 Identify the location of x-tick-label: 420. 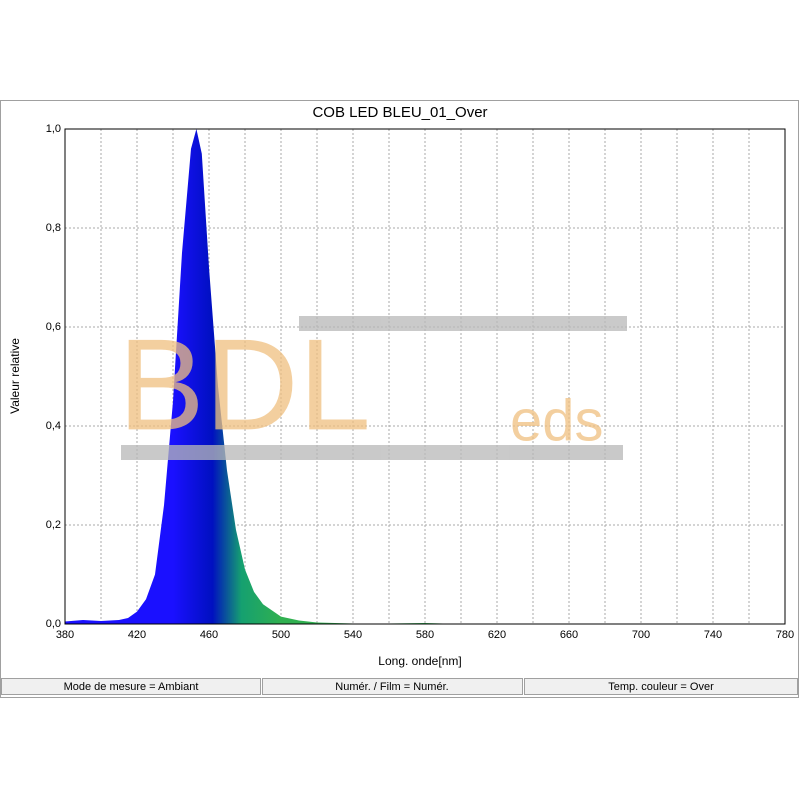
(137, 635).